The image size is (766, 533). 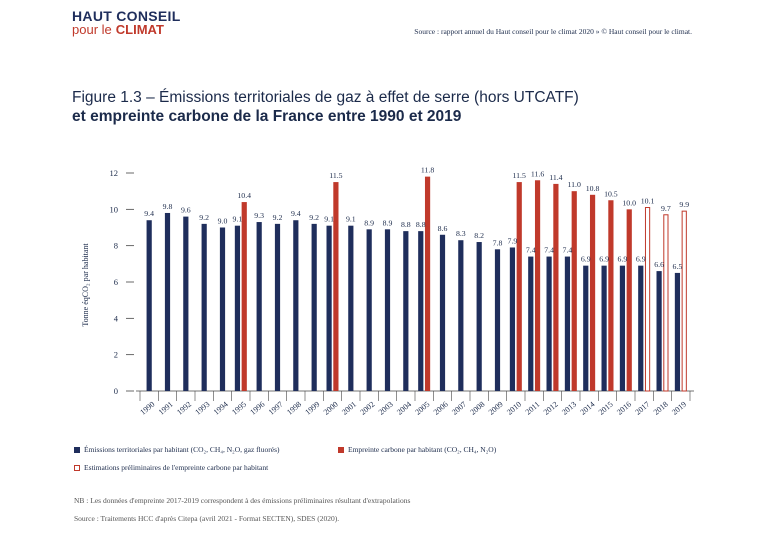 What do you see at coordinates (537, 285) in the screenshot?
I see `bar-footprint-2011` at bounding box center [537, 285].